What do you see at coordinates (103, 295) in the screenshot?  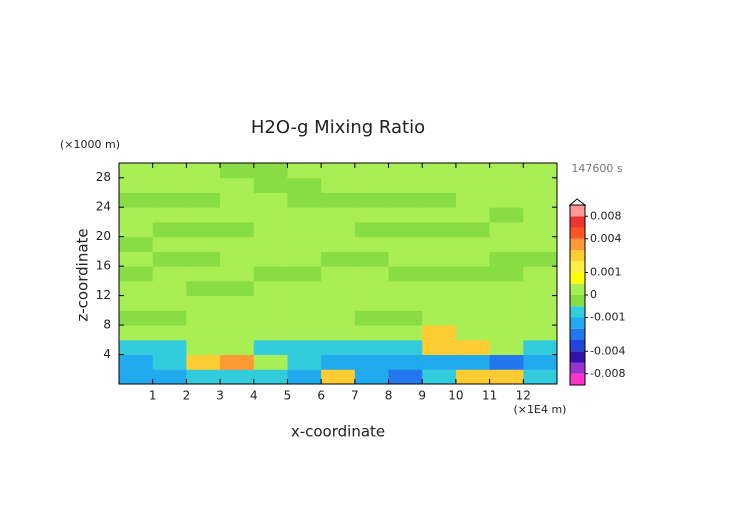 I see `y-tick-label: 12` at bounding box center [103, 295].